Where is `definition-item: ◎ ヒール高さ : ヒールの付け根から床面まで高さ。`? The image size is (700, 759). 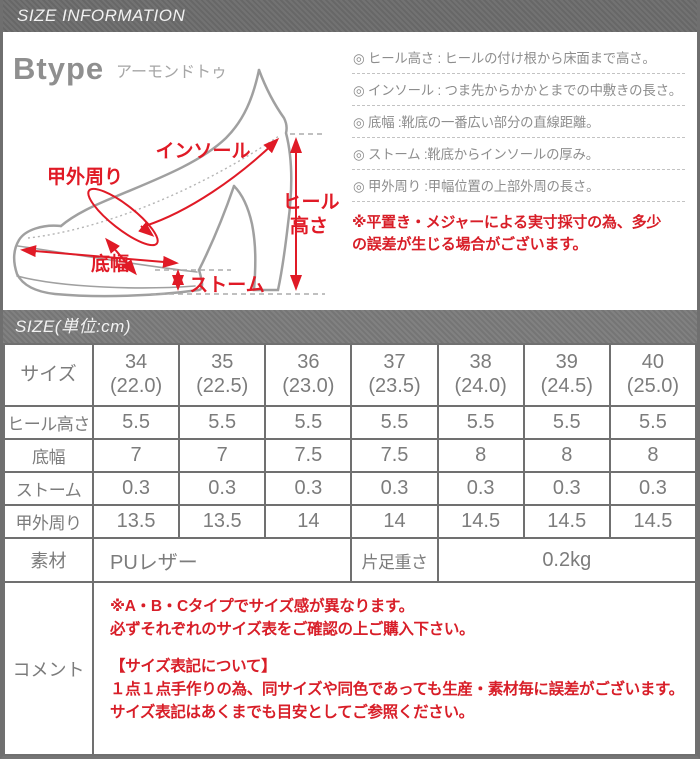 definition-item: ◎ ヒール高さ : ヒールの付け根から床面まで高さ。 is located at coordinates (518, 58).